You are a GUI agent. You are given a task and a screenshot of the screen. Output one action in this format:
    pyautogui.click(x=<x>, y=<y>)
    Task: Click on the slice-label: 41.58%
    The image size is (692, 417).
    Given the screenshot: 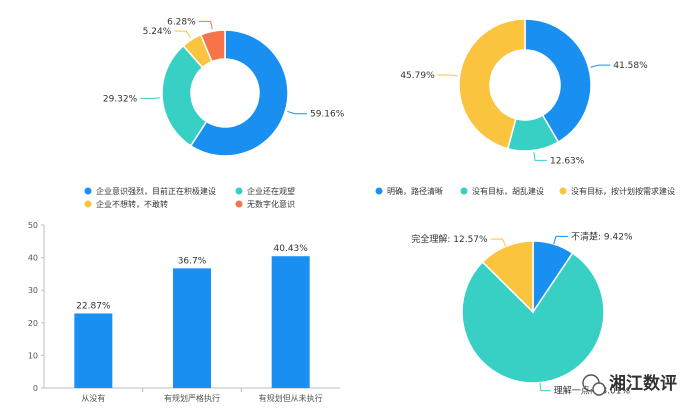 What is the action you would take?
    pyautogui.click(x=630, y=66)
    